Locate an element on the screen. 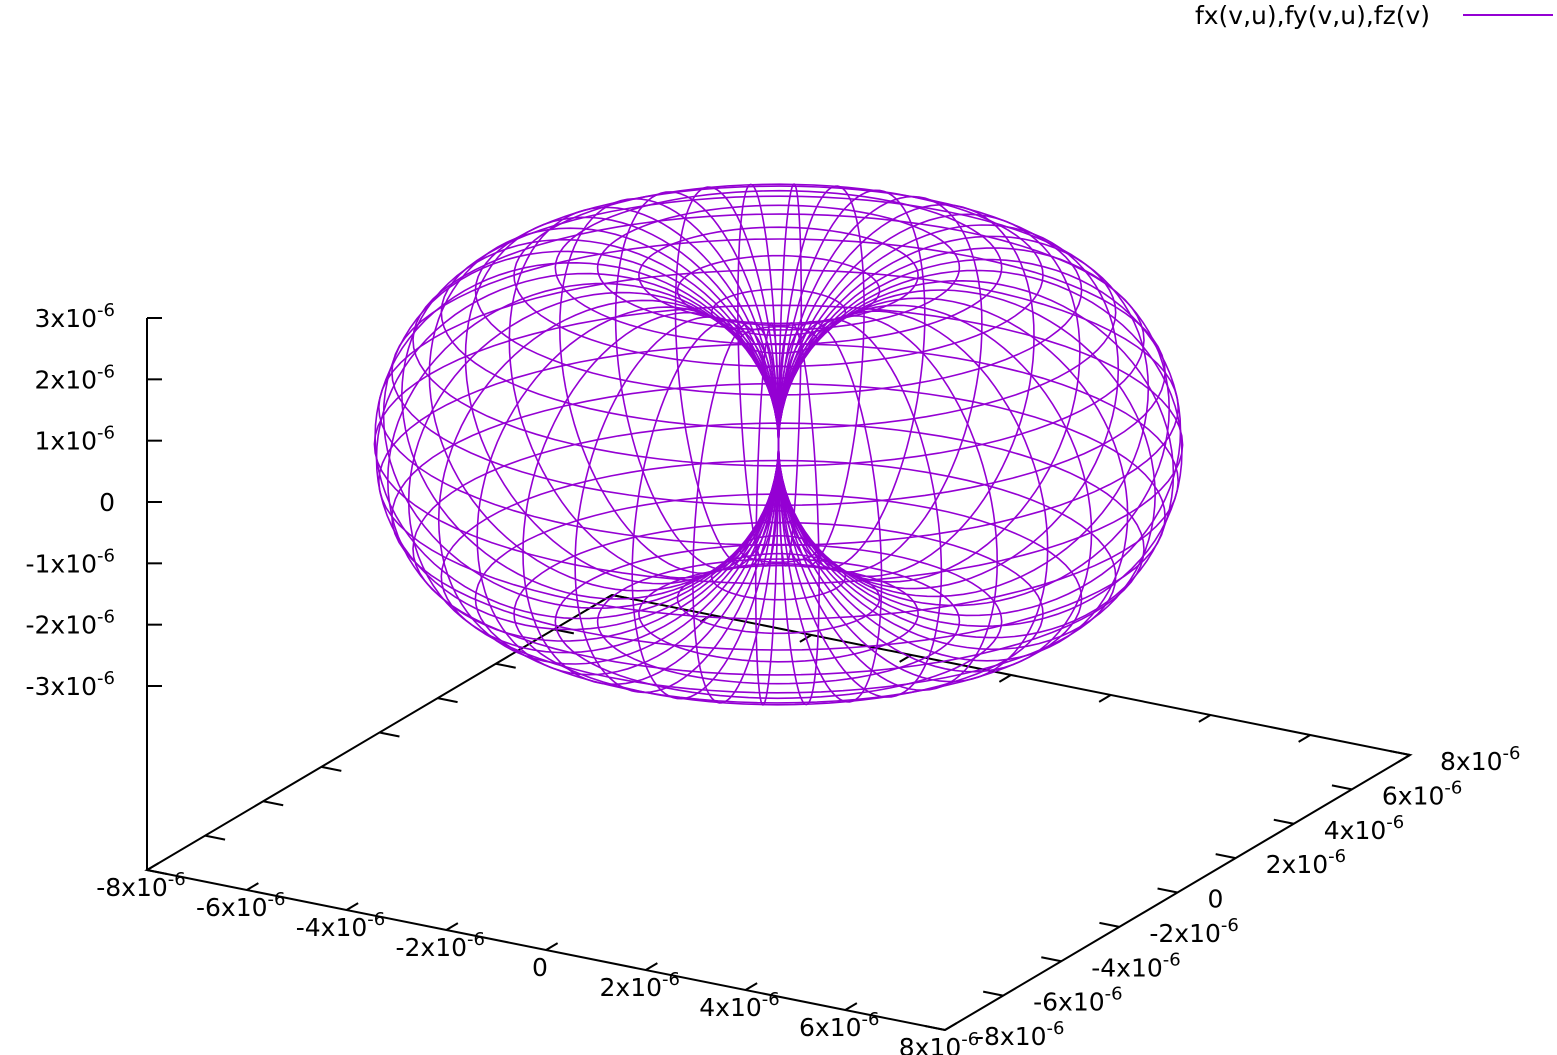  x-tick-label: 2x10⁻⁶ is located at coordinates (640, 985).